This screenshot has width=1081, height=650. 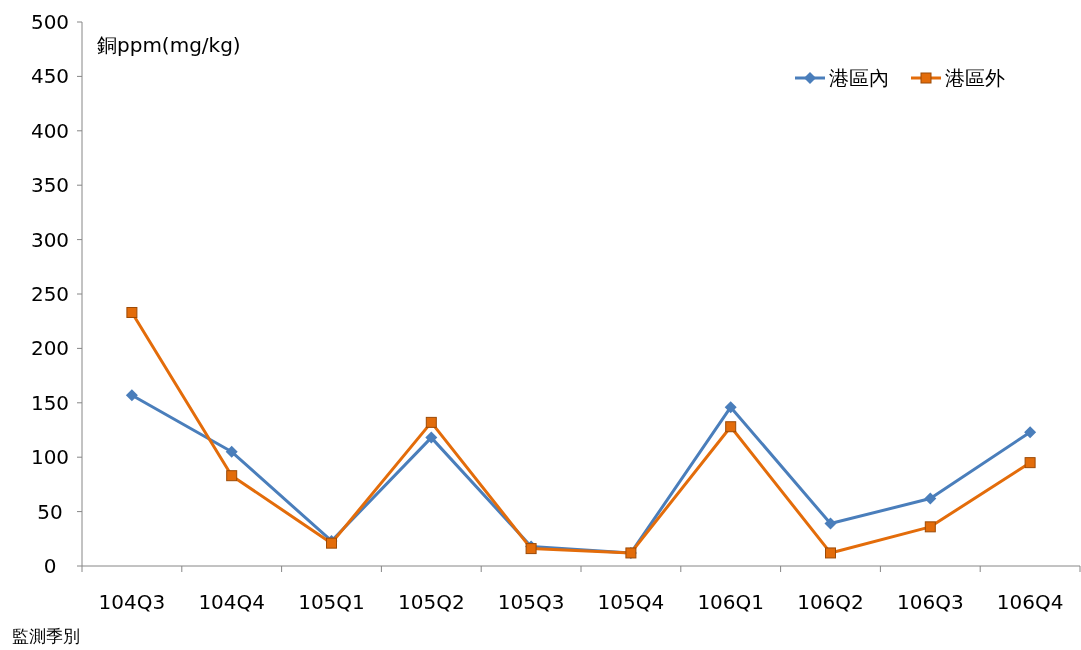 What do you see at coordinates (1030, 602) in the screenshot?
I see `x-tick-label: 106Q4` at bounding box center [1030, 602].